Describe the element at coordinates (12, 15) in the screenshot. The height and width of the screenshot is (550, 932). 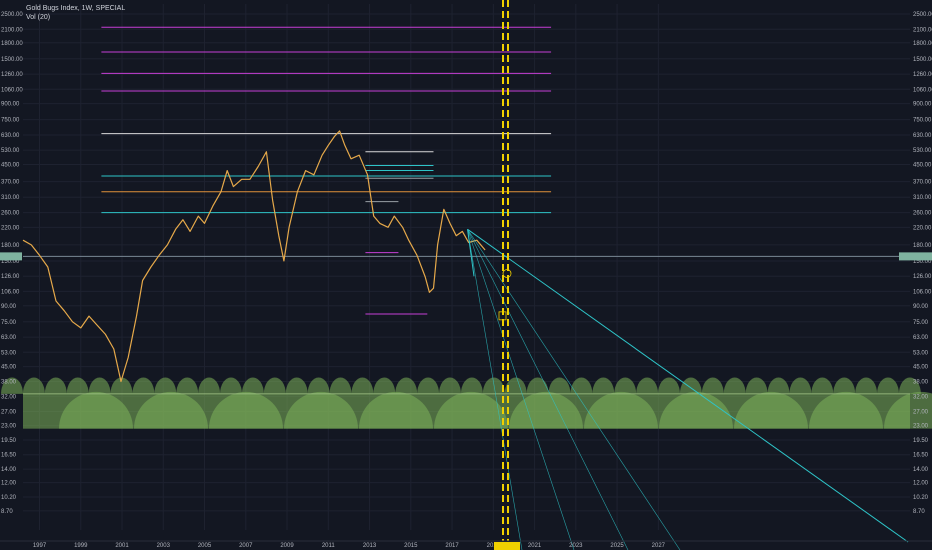
I see `y-axis-tick-left: 2500.00` at that location.